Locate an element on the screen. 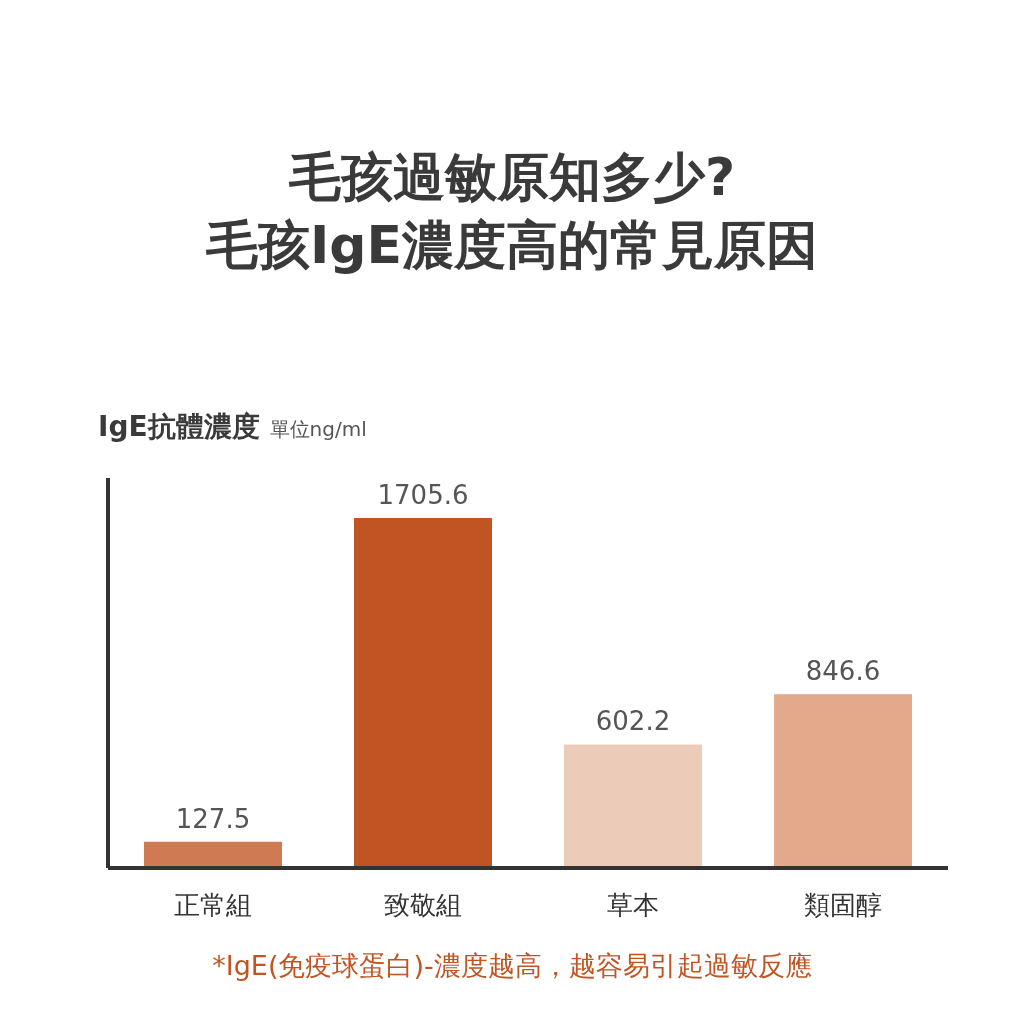 This screenshot has height=1024, width=1024. data-label: 1705.6 is located at coordinates (423, 494).